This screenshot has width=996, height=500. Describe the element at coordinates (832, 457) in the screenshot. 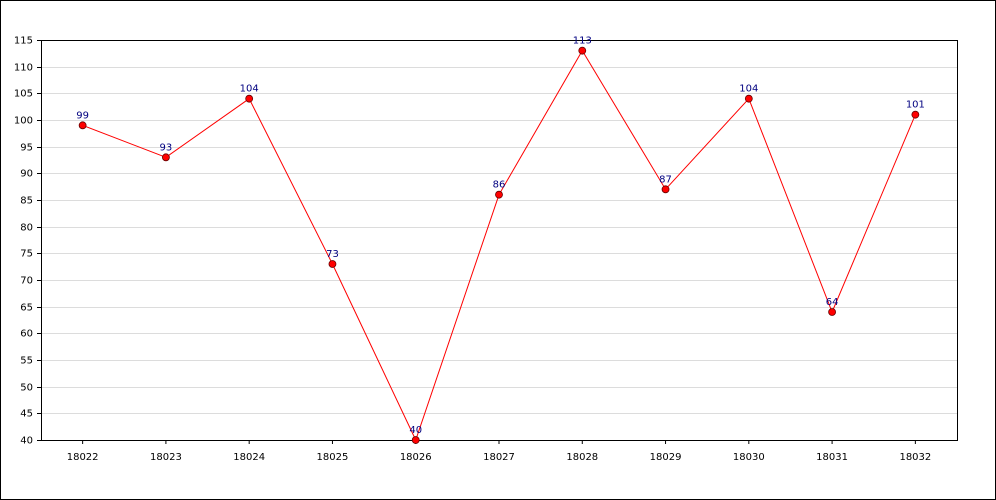

I see `x-tick-label: 18031` at that location.